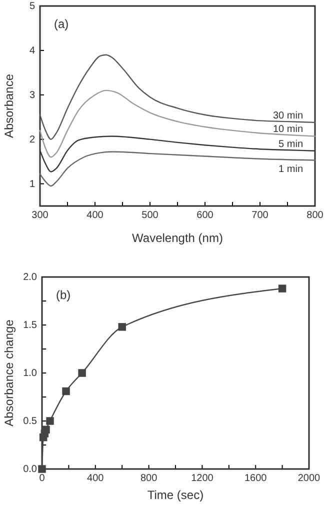  I want to click on series-label: 1 min, so click(290, 170).